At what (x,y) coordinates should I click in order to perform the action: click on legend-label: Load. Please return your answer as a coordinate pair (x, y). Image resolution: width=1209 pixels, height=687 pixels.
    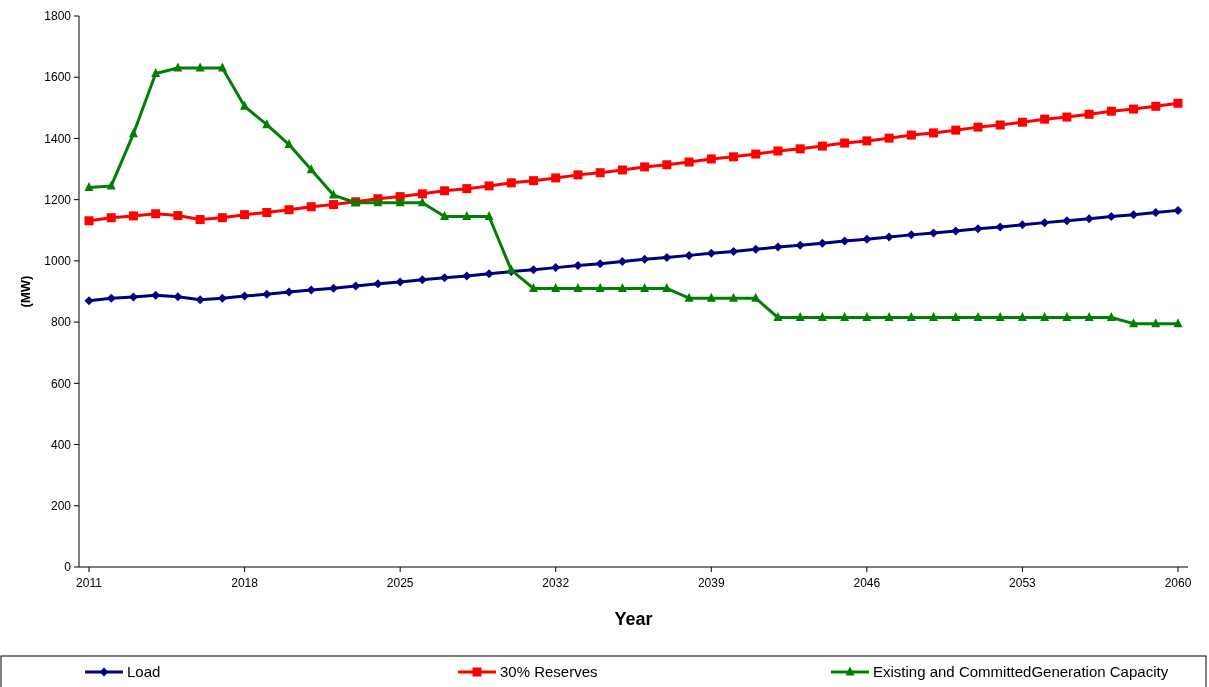
    Looking at the image, I should click on (144, 672).